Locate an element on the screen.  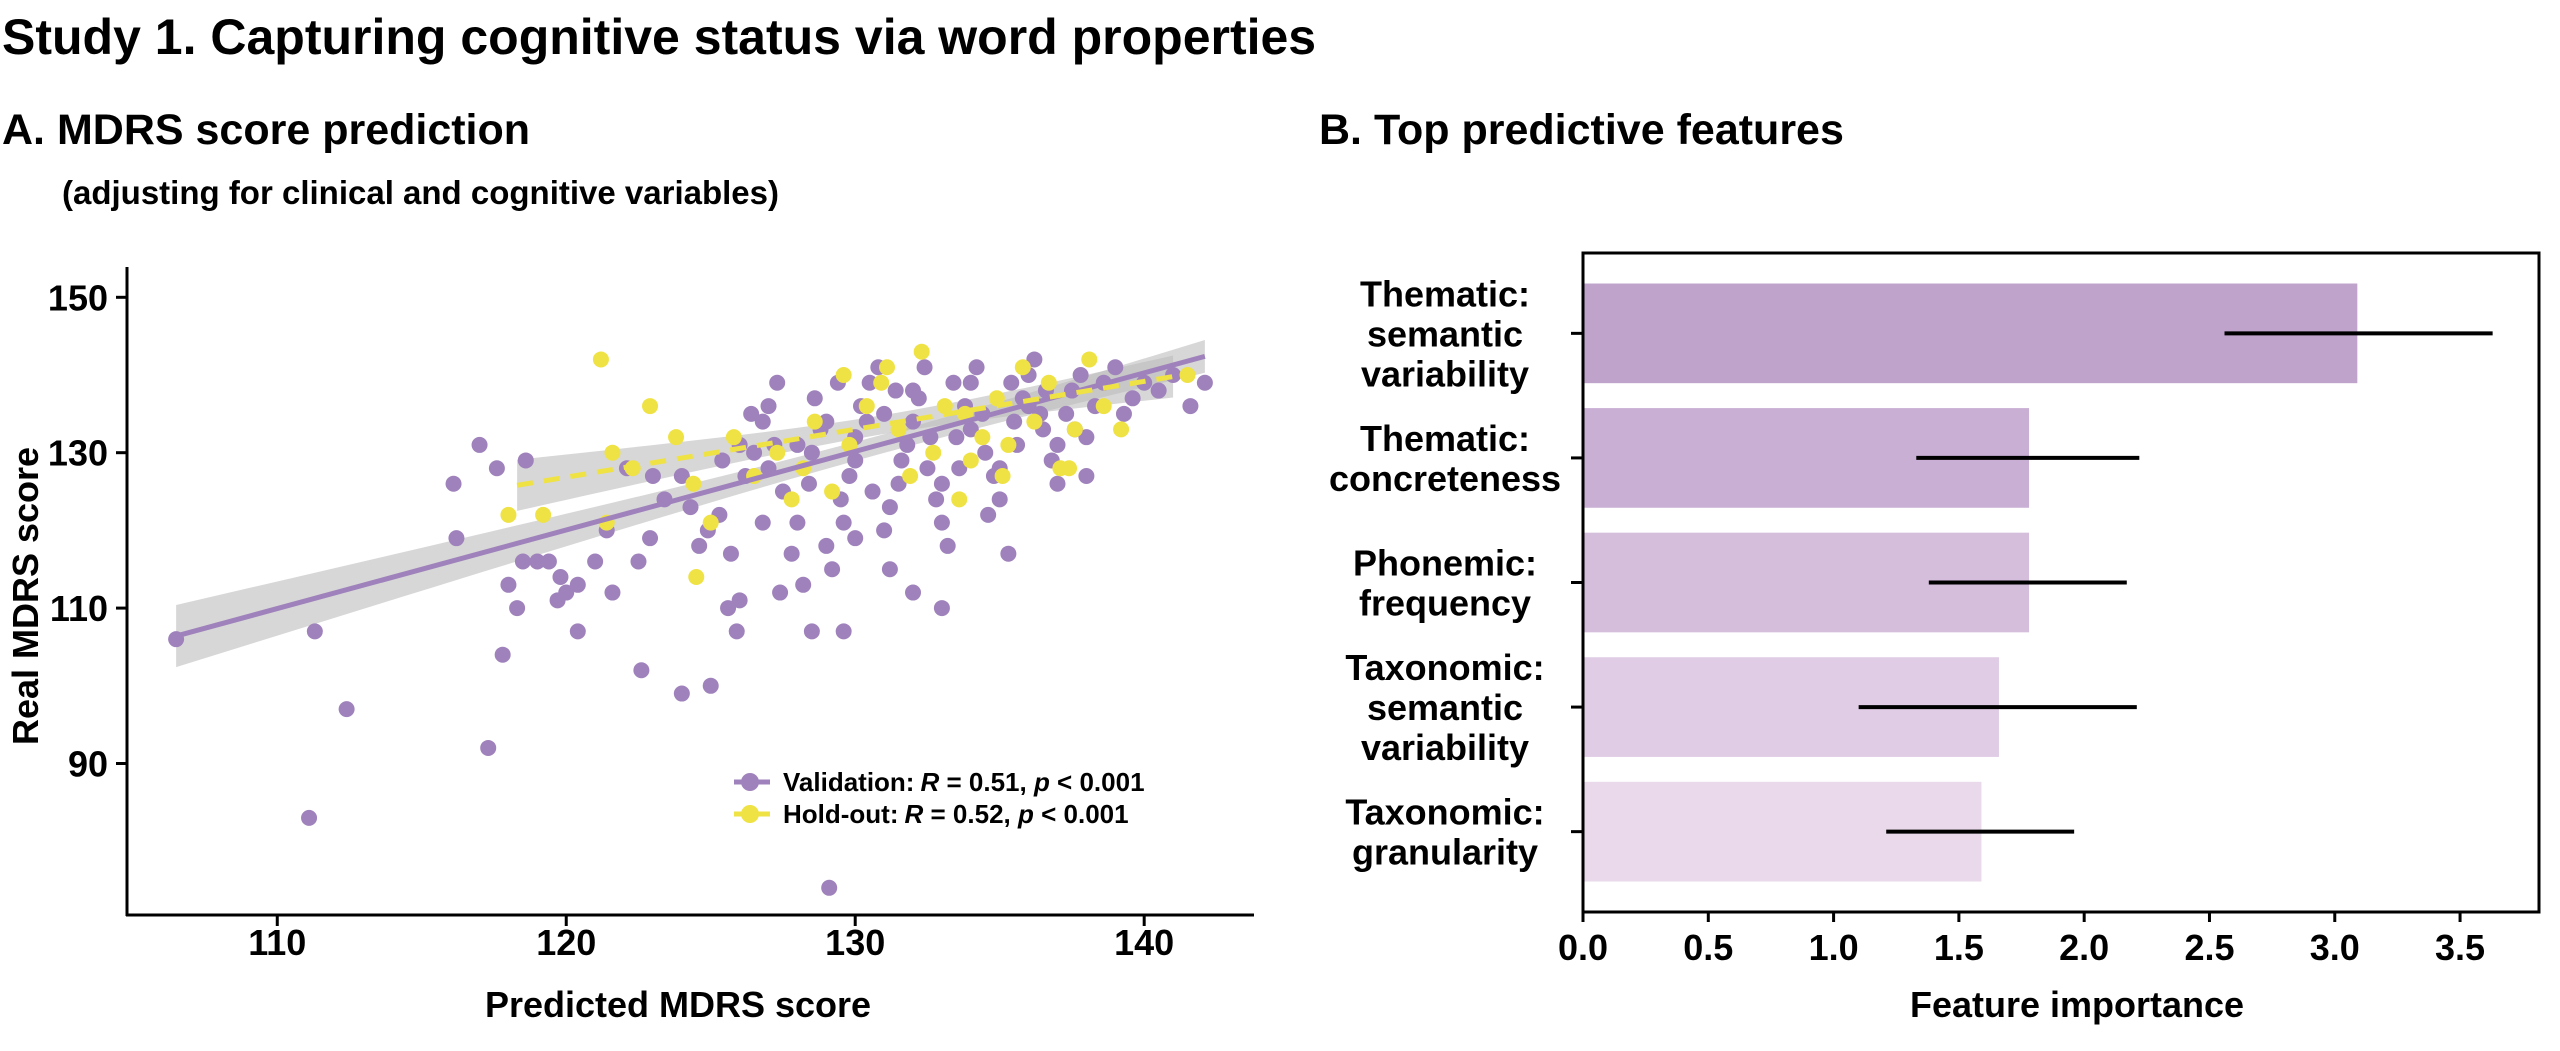
legend-item-validation: Validation: R = 0.51, p < 0.001 is located at coordinates (939, 782).